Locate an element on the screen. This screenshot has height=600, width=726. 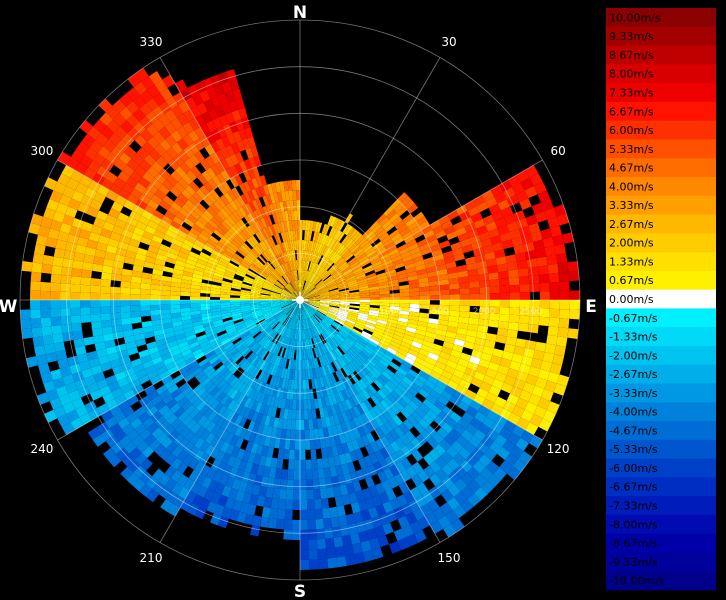
bearing-label: 150 is located at coordinates (449, 558).